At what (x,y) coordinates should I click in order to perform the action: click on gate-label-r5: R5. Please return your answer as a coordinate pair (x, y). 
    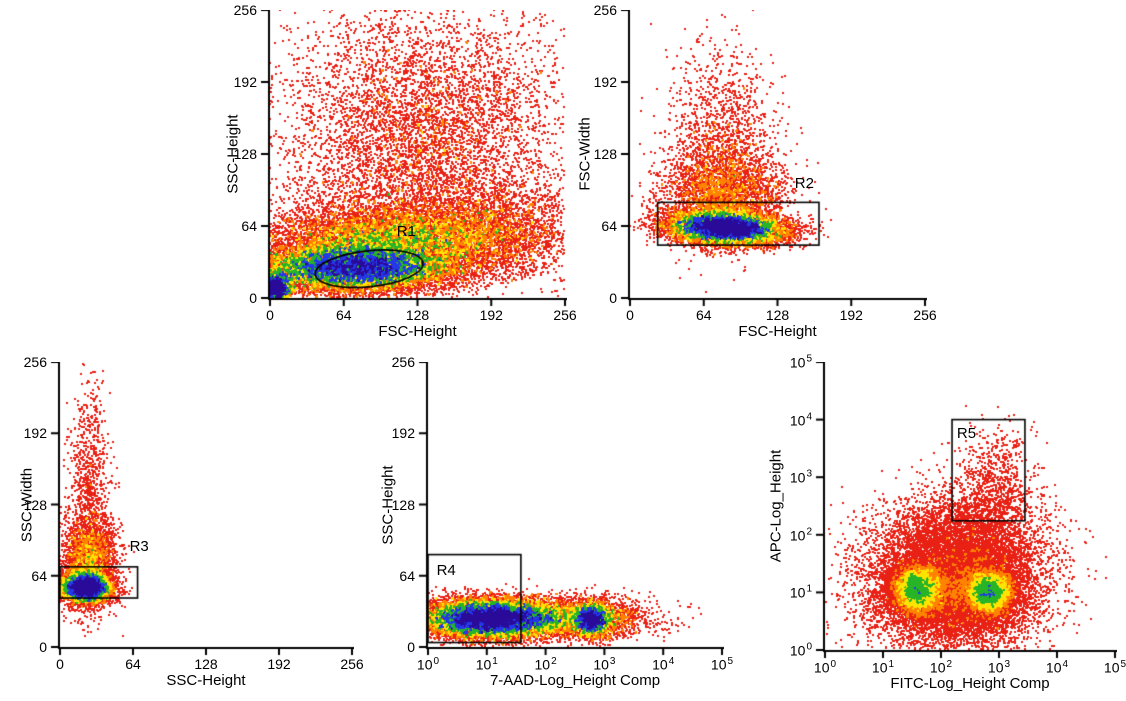
    Looking at the image, I should click on (966, 433).